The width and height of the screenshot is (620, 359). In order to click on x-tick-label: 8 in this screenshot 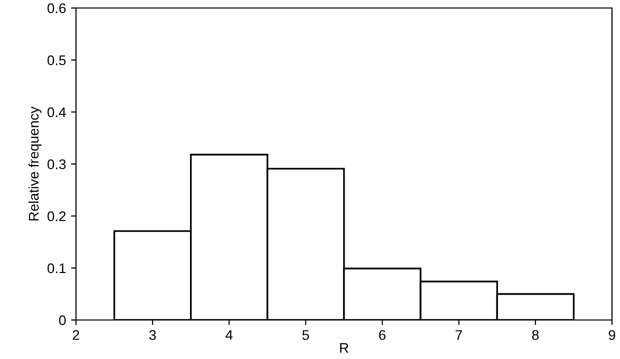, I will do `click(535, 335)`.